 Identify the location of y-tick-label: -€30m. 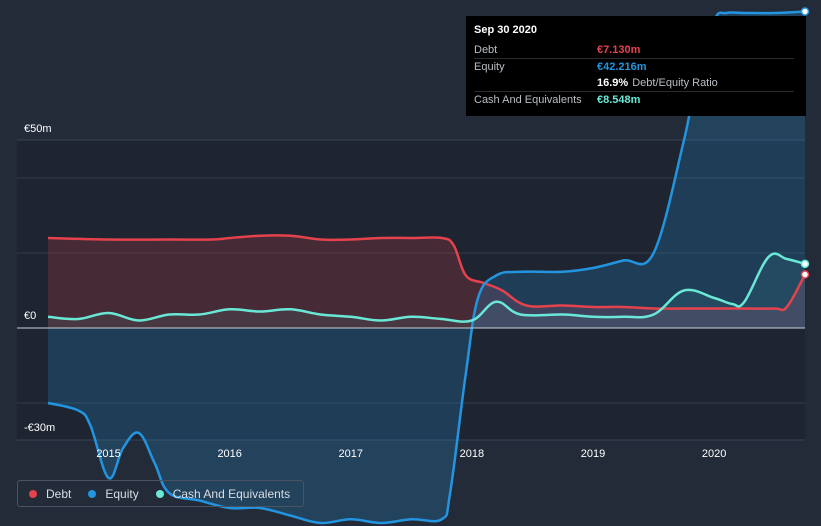
(39, 428).